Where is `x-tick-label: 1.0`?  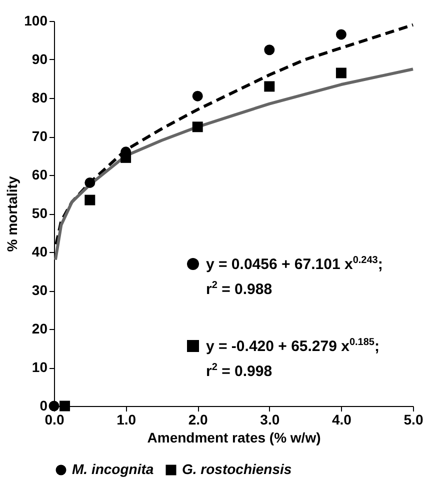
x-tick-label: 1.0 is located at coordinates (126, 420).